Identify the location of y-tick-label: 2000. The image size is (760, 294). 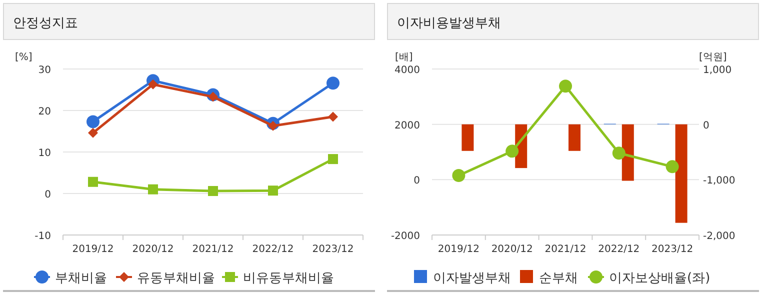
(407, 126).